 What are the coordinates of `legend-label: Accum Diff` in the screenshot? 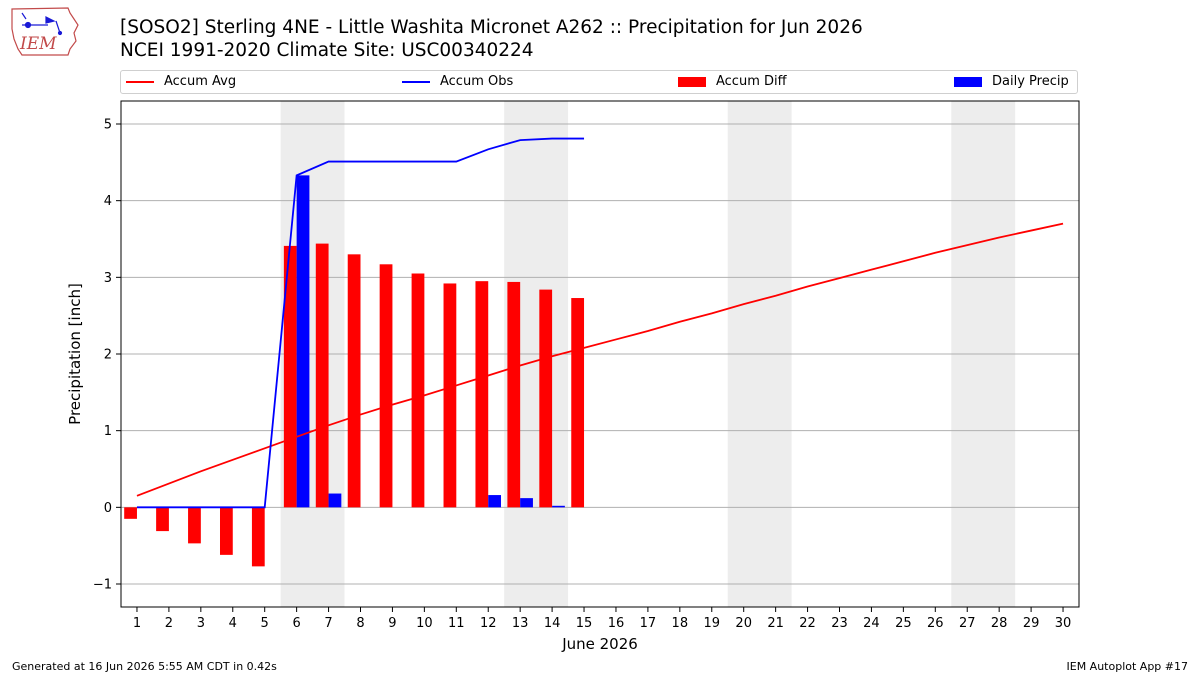 It's located at (751, 81).